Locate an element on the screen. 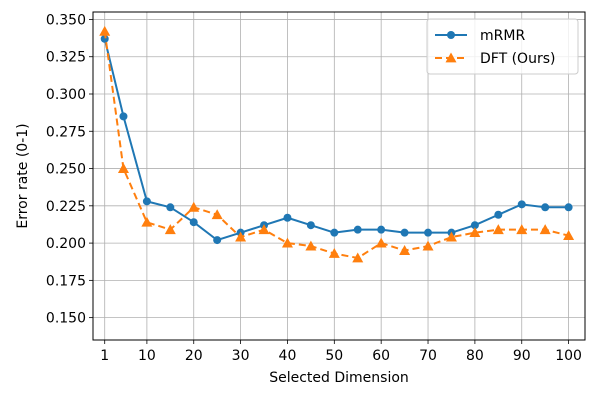 The image size is (600, 400). y-axis-label: Error rate (0-1) is located at coordinates (23, 175).